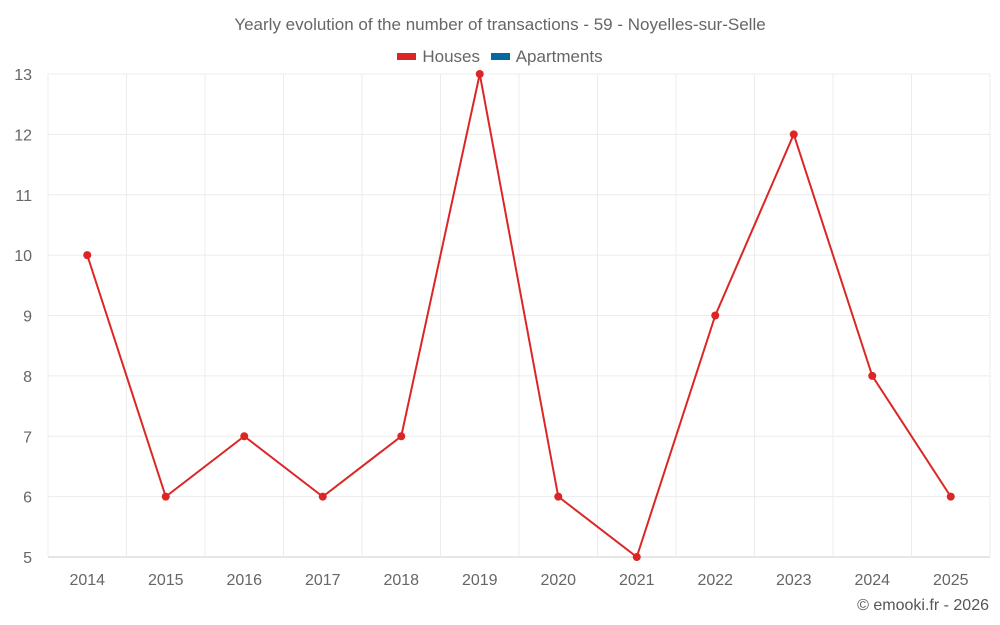 This screenshot has width=1000, height=625. What do you see at coordinates (23, 196) in the screenshot?
I see `y-tick-label: 11` at bounding box center [23, 196].